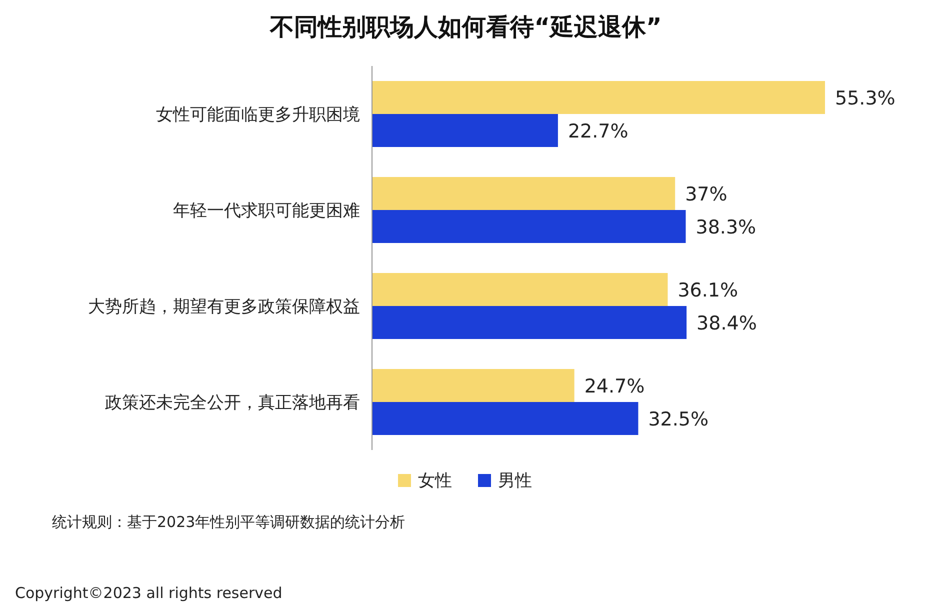  What do you see at coordinates (435, 481) in the screenshot?
I see `legend-label: 女性` at bounding box center [435, 481].